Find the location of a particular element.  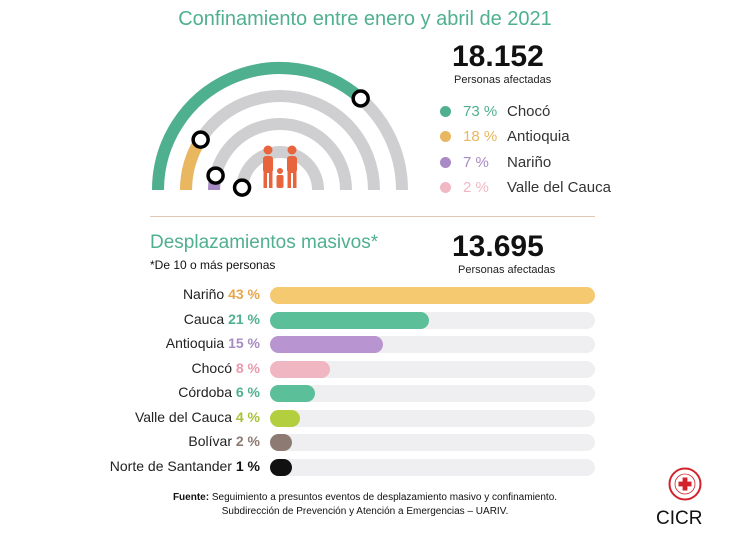

section-divider is located at coordinates (372, 216).